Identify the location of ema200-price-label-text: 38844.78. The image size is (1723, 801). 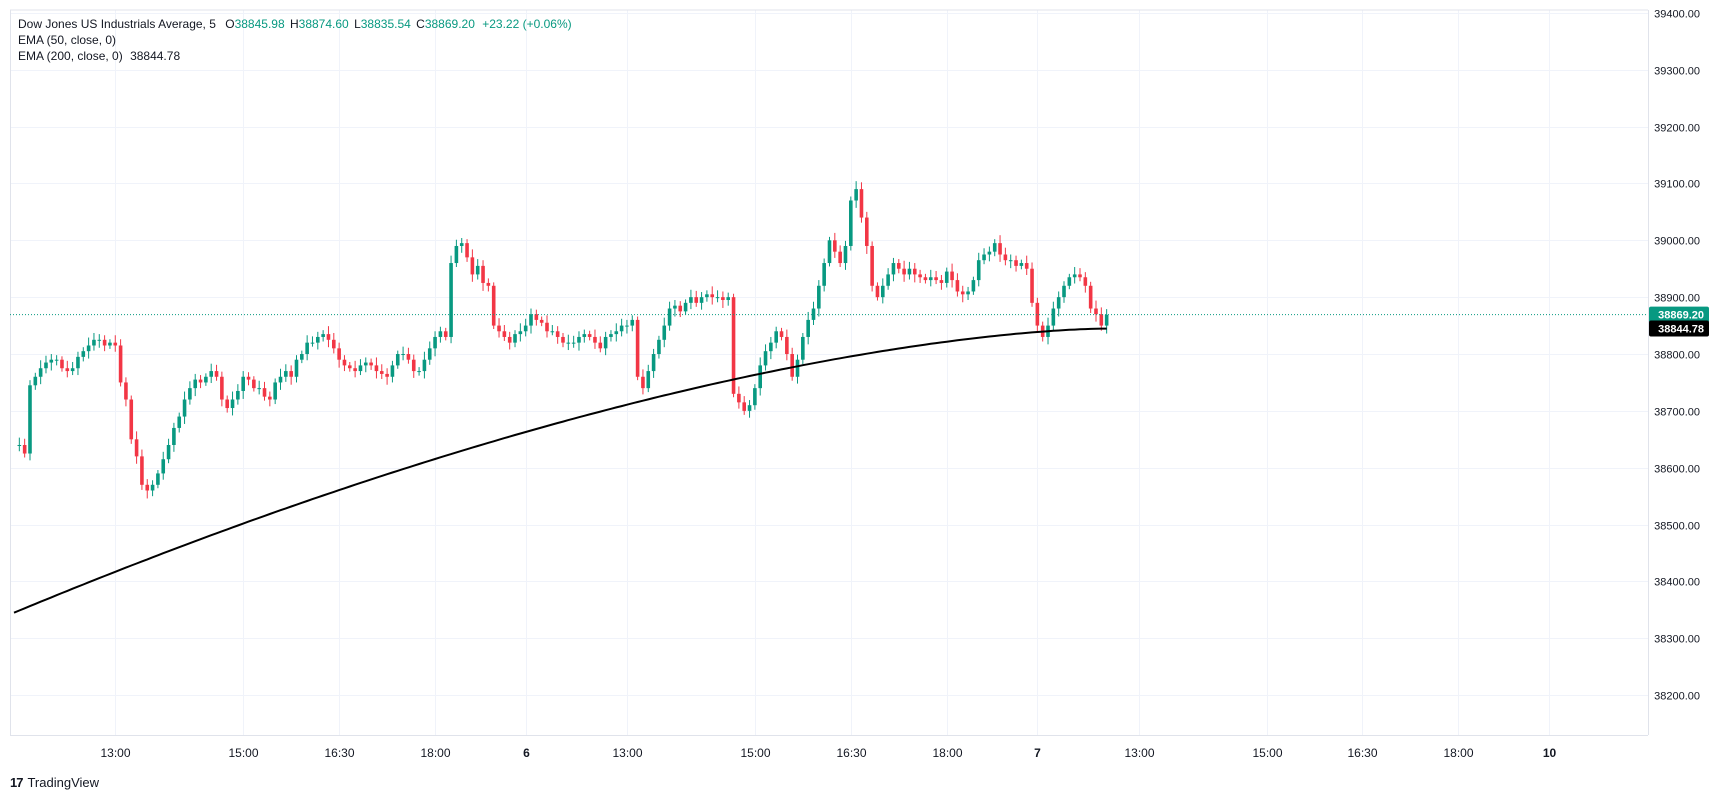
(1681, 330).